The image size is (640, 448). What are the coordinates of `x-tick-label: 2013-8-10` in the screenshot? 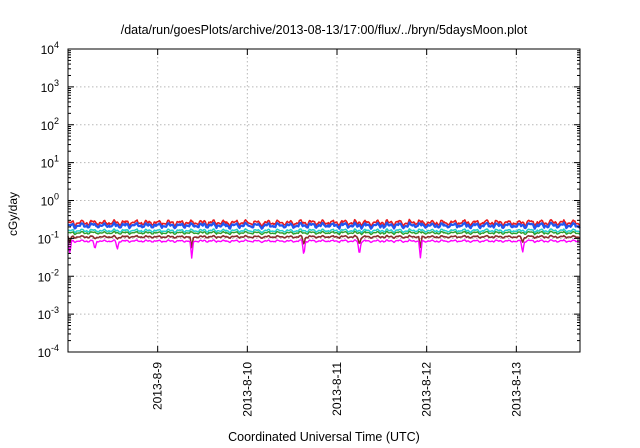 It's located at (247, 389).